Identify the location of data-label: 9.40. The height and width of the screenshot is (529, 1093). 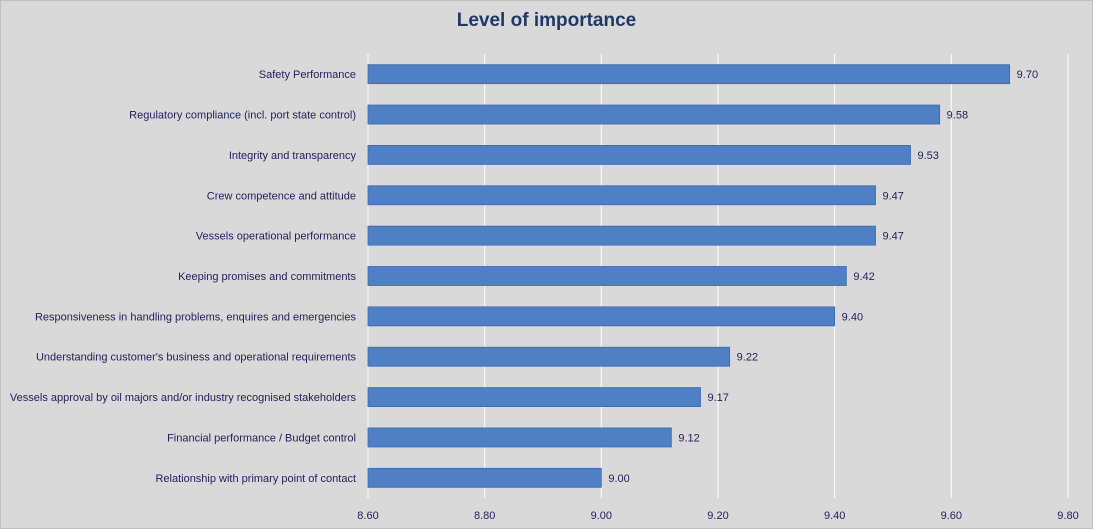
(852, 317).